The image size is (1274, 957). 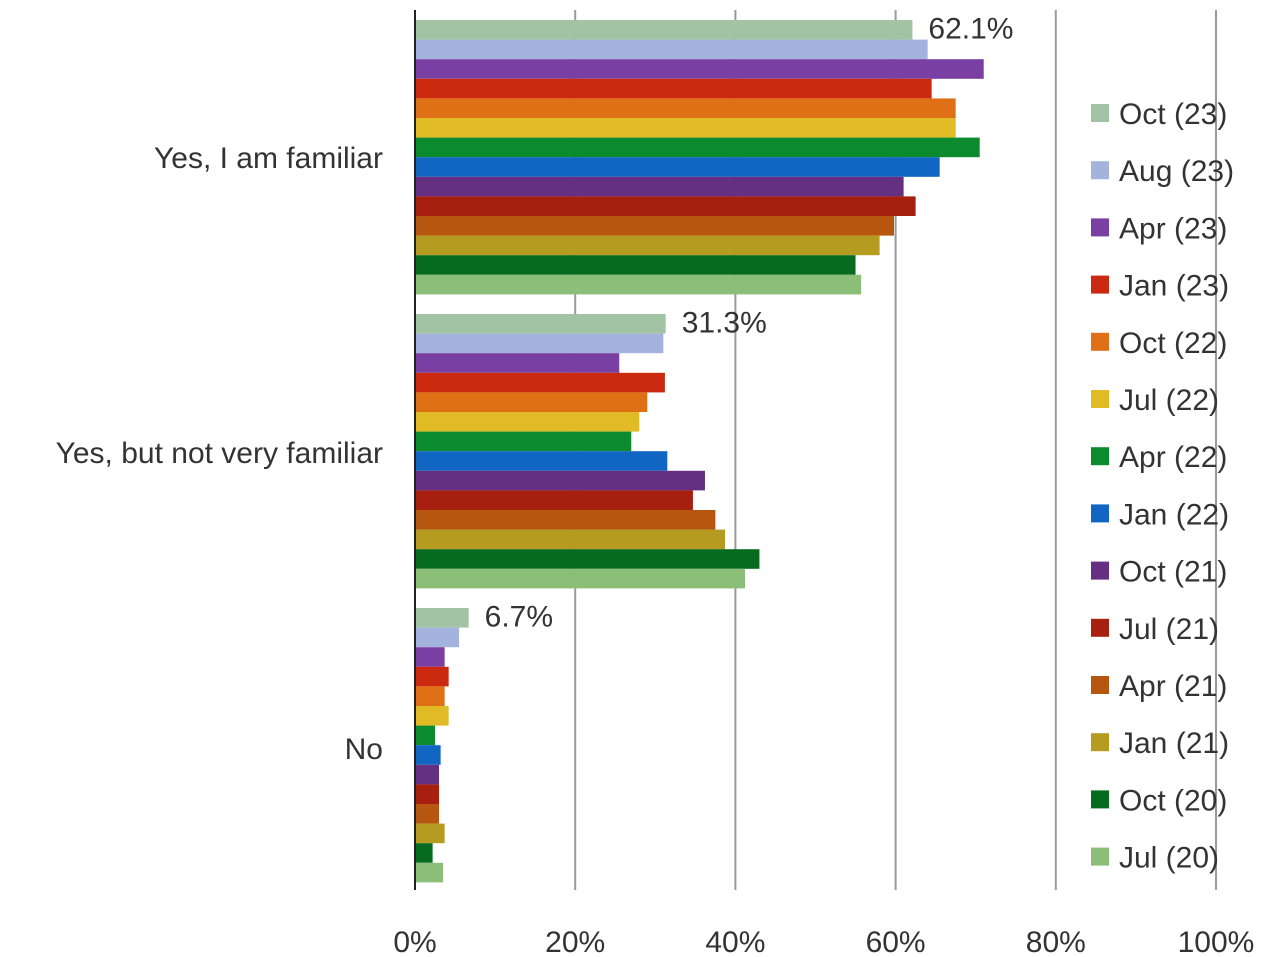 What do you see at coordinates (1174, 743) in the screenshot?
I see `legend-label: Jan (21)` at bounding box center [1174, 743].